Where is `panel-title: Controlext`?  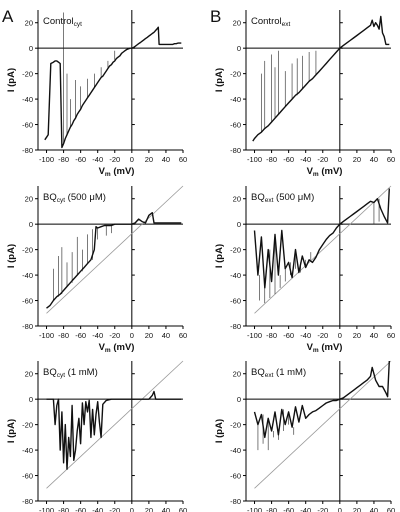 panel-title: Controlext is located at coordinates (270, 22).